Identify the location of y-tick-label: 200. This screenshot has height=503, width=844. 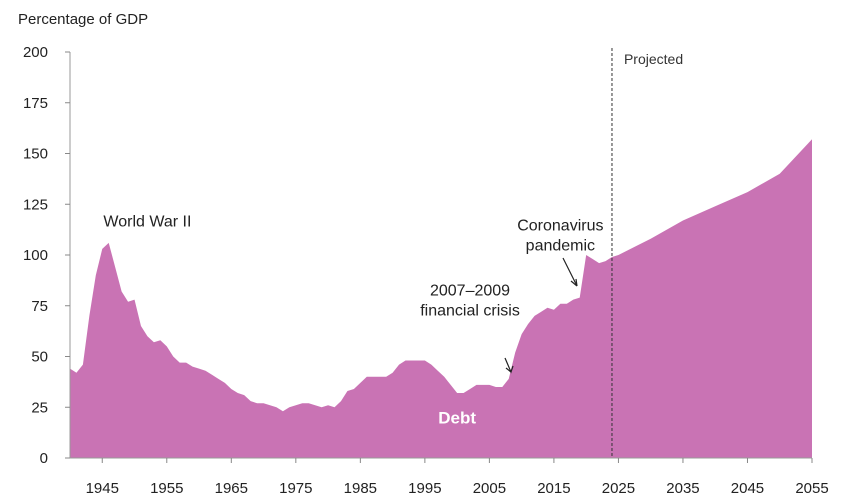
(35, 52).